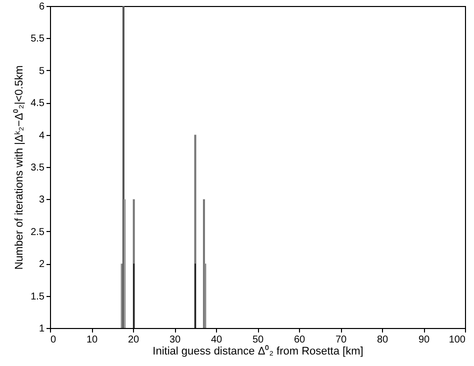 This screenshot has height=366, width=474. I want to click on x-tick-label: 100, so click(457, 340).